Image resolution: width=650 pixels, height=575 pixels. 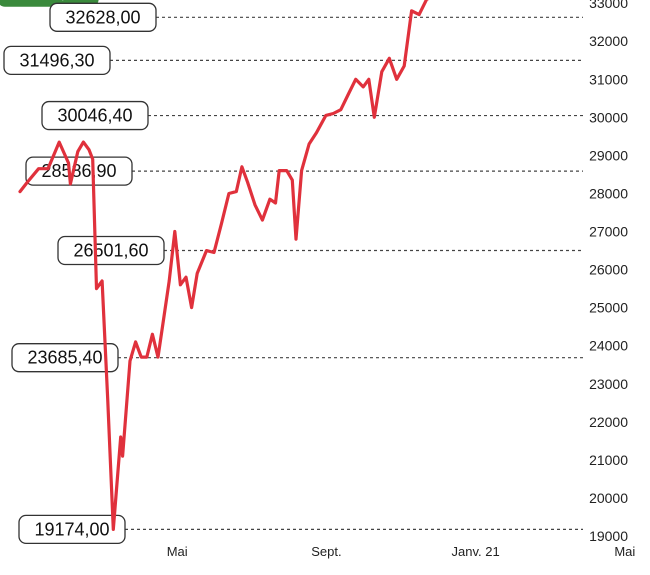 What do you see at coordinates (608, 270) in the screenshot?
I see `y-tick-label: 26000` at bounding box center [608, 270].